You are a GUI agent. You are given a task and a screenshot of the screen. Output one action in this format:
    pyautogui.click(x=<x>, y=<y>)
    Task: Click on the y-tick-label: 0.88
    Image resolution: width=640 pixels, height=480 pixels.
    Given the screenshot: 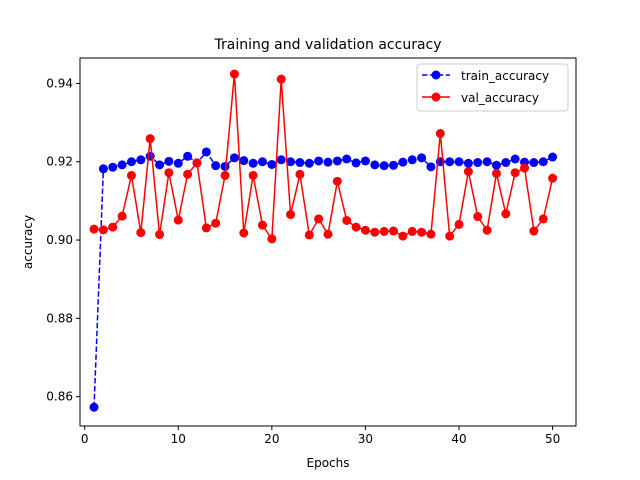 What is the action you would take?
    pyautogui.click(x=59, y=318)
    